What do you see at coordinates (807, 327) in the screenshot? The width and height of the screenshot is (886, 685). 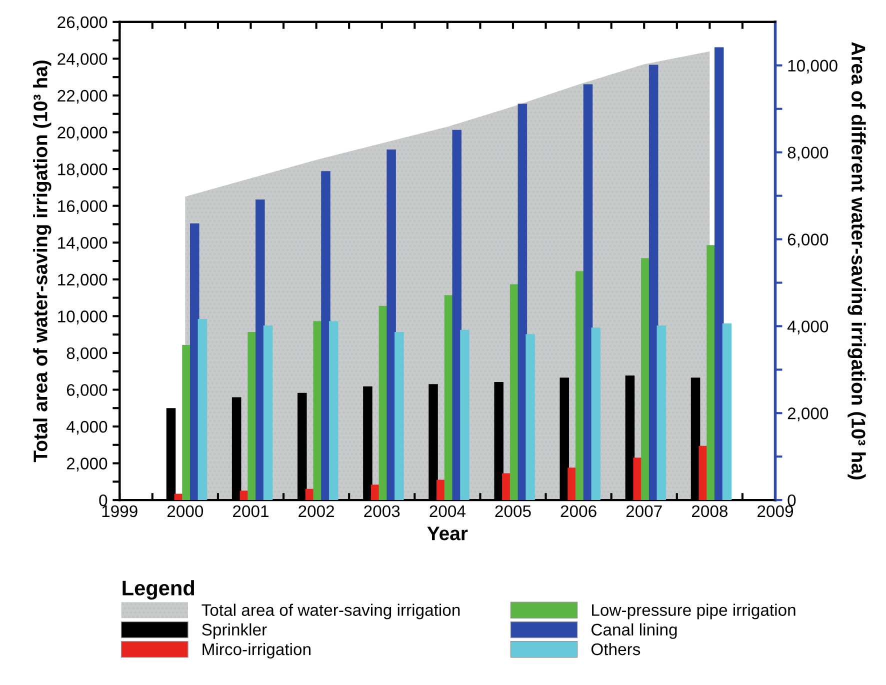 I see `y2-tick-label: 4,000` at bounding box center [807, 327].